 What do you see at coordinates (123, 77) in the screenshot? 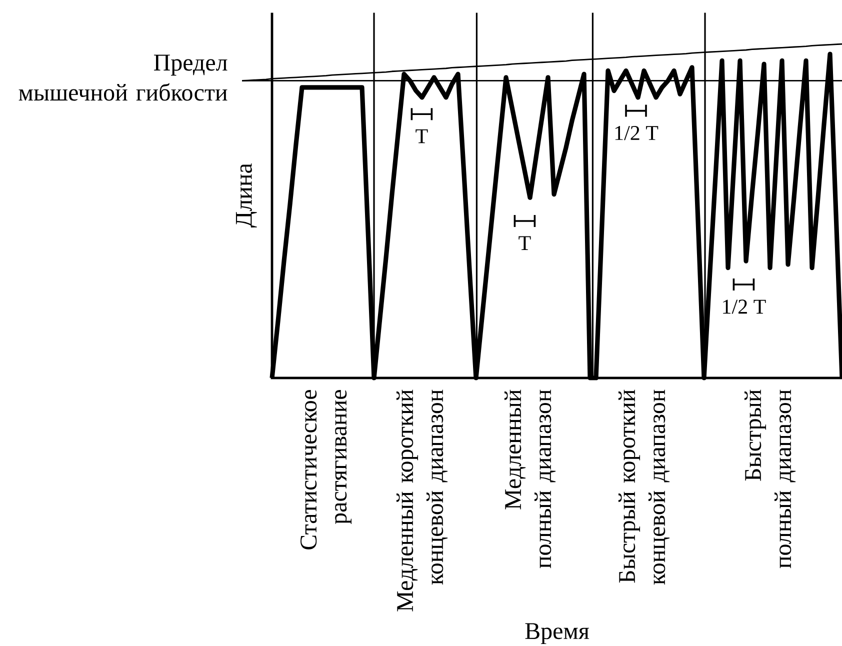
I see `ref-line-label: Предел мышечной гибкости` at bounding box center [123, 77].